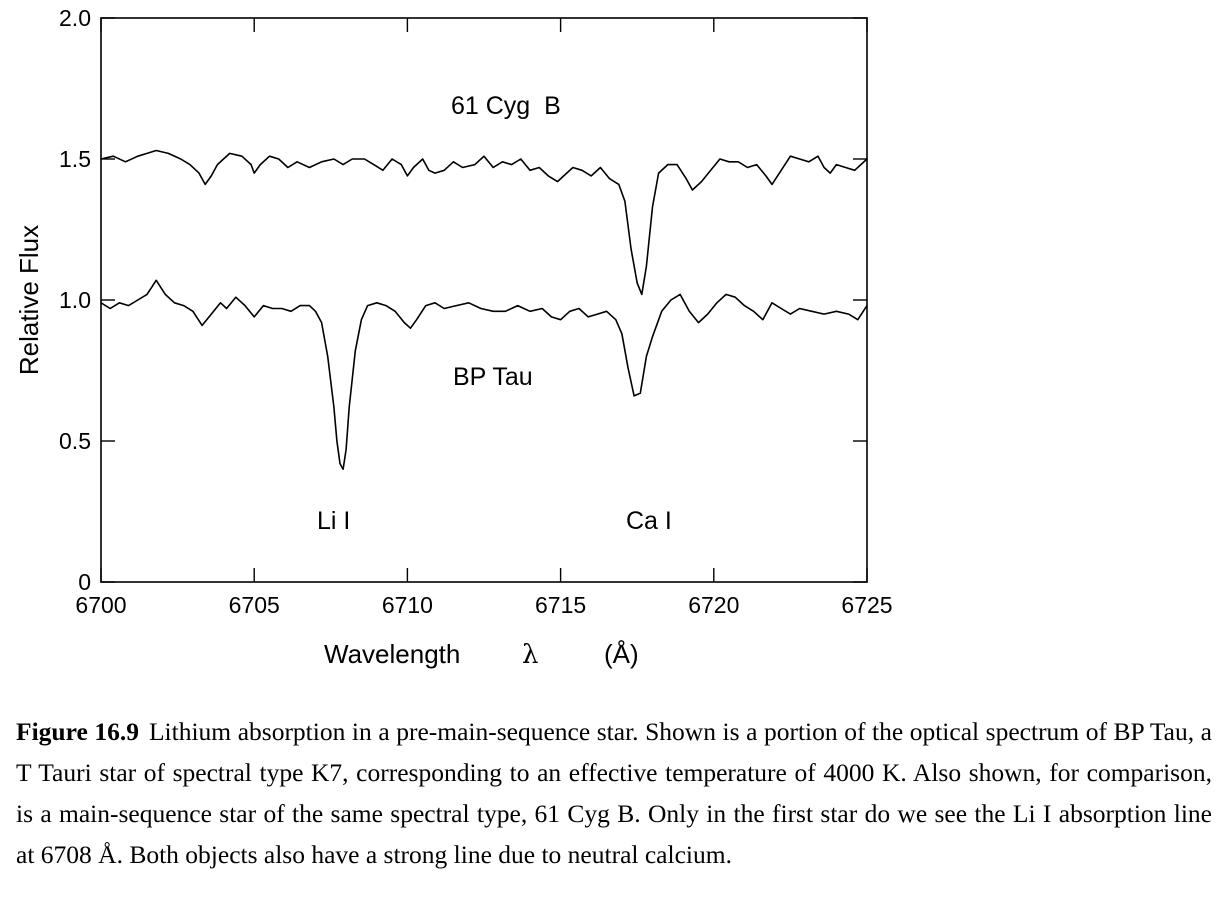  Describe the element at coordinates (254, 605) in the screenshot. I see `x-tick-label: 6705` at that location.